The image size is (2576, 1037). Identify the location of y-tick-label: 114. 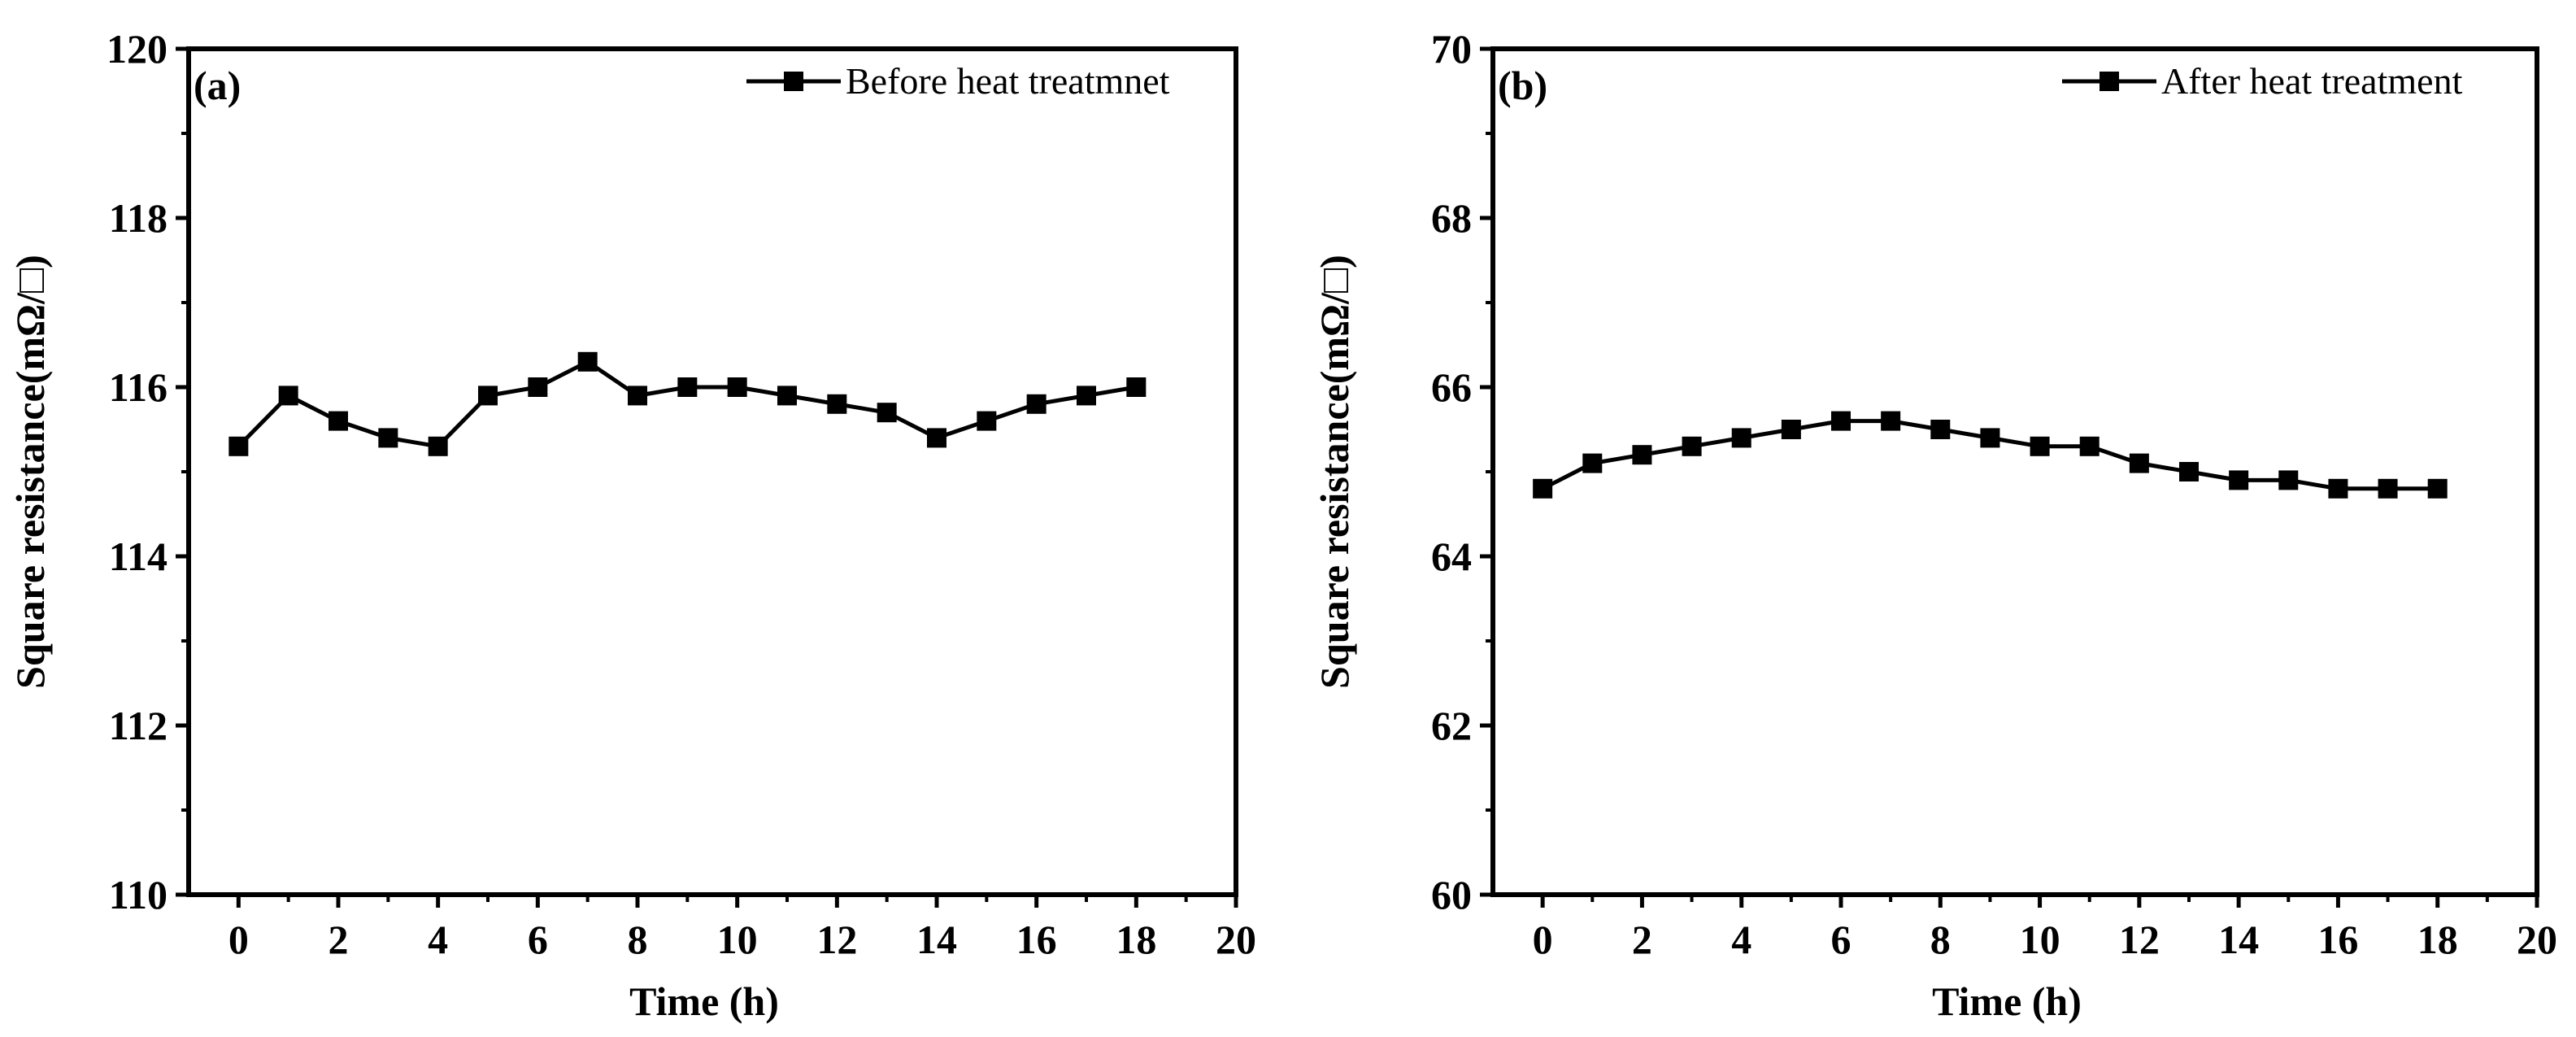
(139, 556).